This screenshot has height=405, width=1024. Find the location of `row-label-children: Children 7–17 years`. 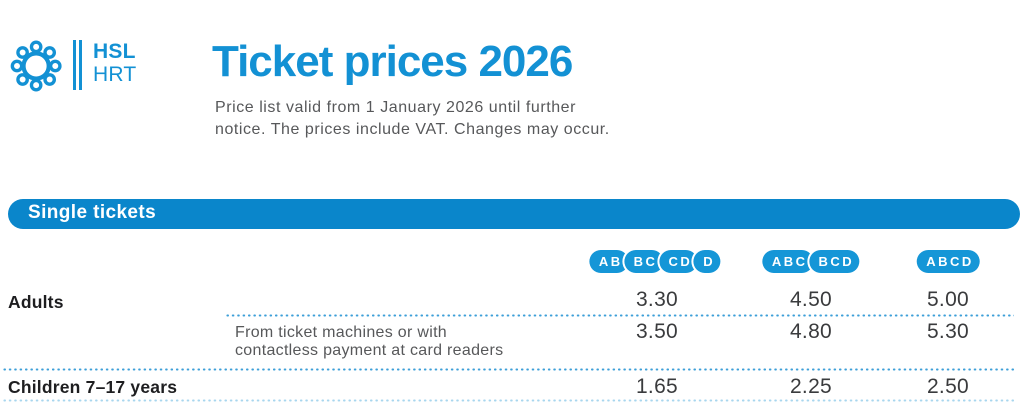

row-label-children: Children 7–17 years is located at coordinates (93, 387).